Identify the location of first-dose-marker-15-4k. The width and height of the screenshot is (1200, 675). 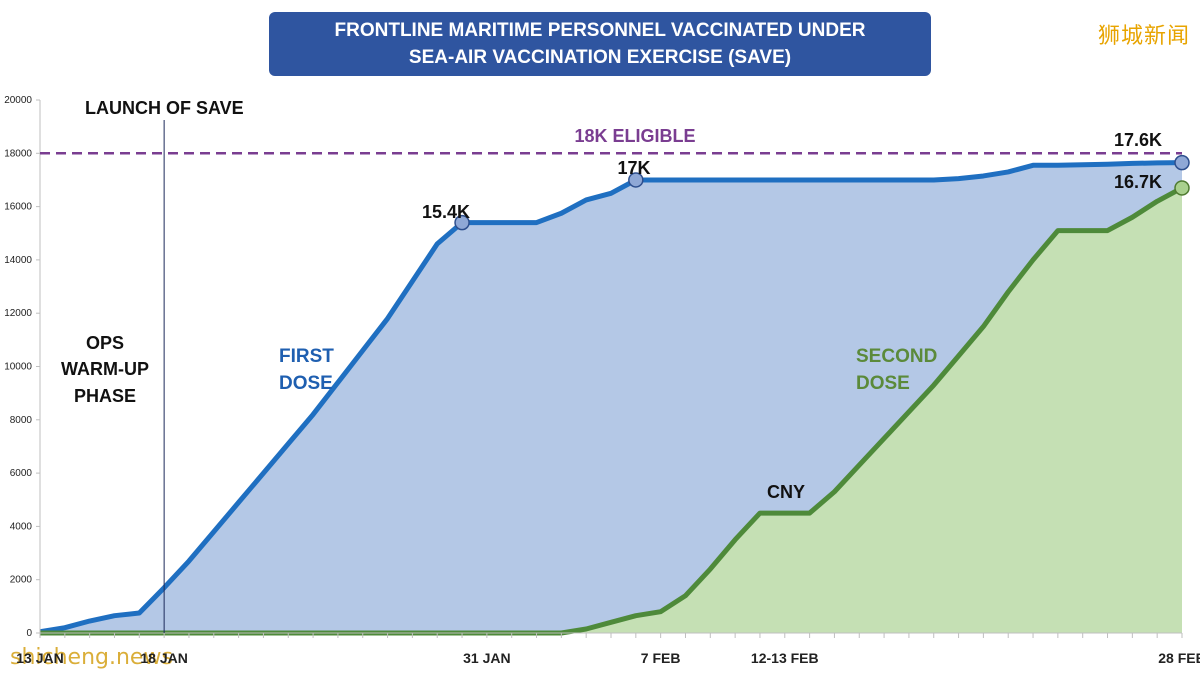
(462, 222).